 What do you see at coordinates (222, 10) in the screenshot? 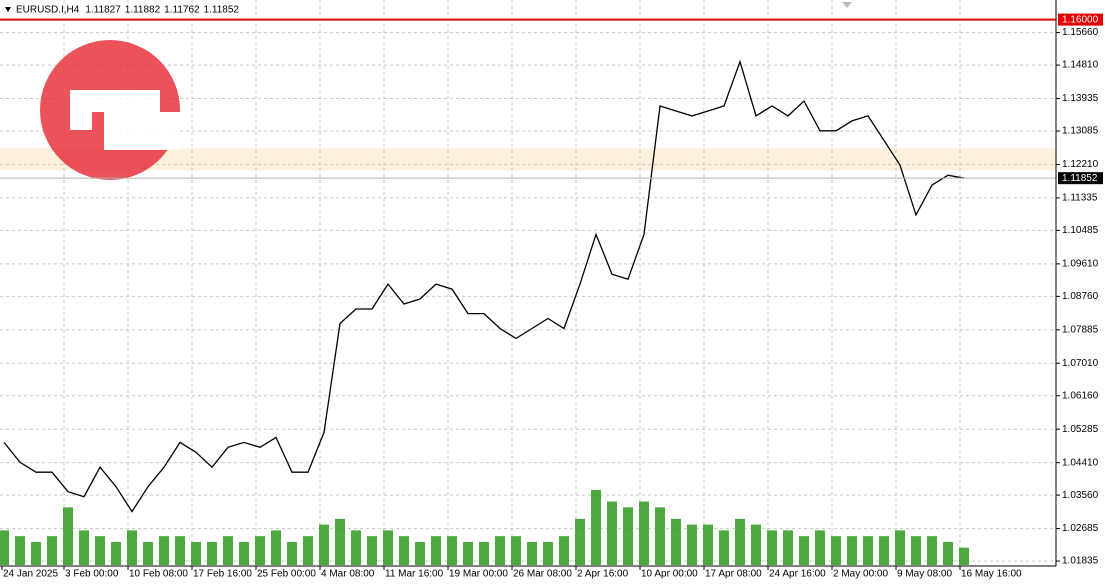
I see `ohlc-value: 1.11852` at bounding box center [222, 10].